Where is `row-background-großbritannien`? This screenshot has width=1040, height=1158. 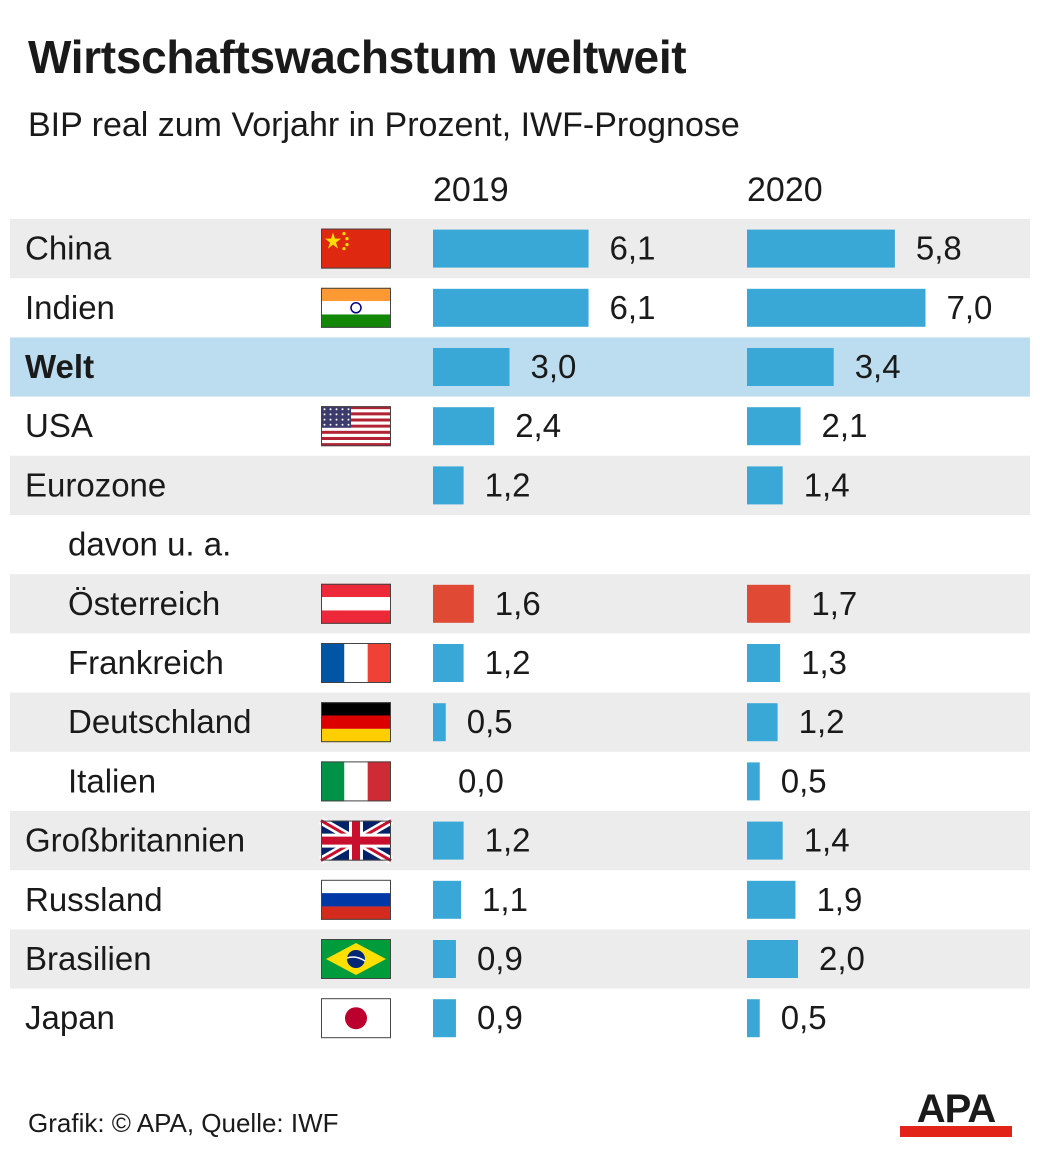 row-background-großbritannien is located at coordinates (520, 841).